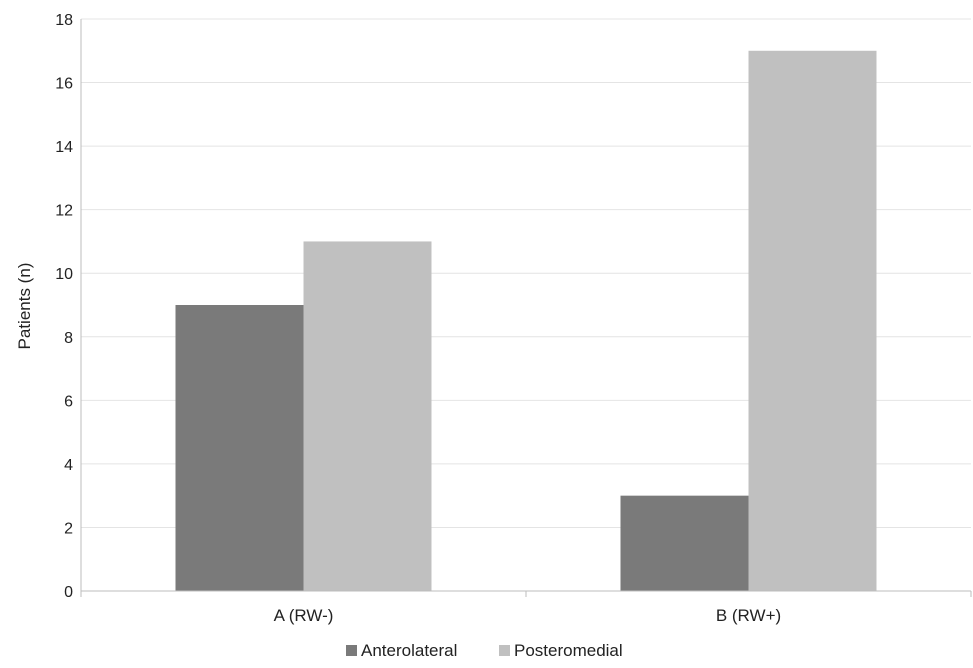 This screenshot has height=668, width=973. I want to click on y-tick-label: 2, so click(68, 528).